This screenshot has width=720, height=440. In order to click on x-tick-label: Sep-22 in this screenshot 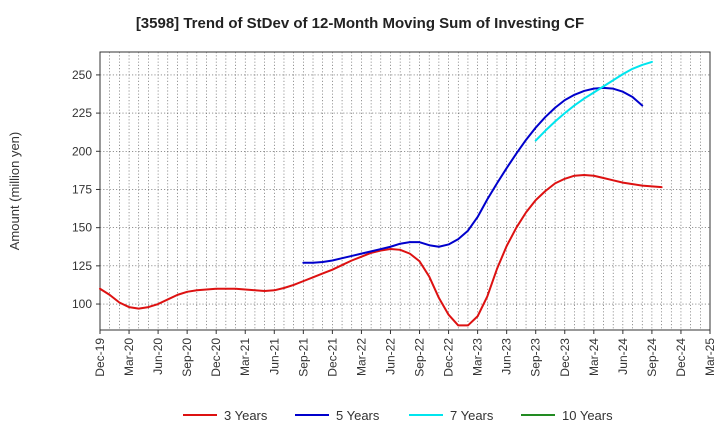, I will do `click(420, 357)`.